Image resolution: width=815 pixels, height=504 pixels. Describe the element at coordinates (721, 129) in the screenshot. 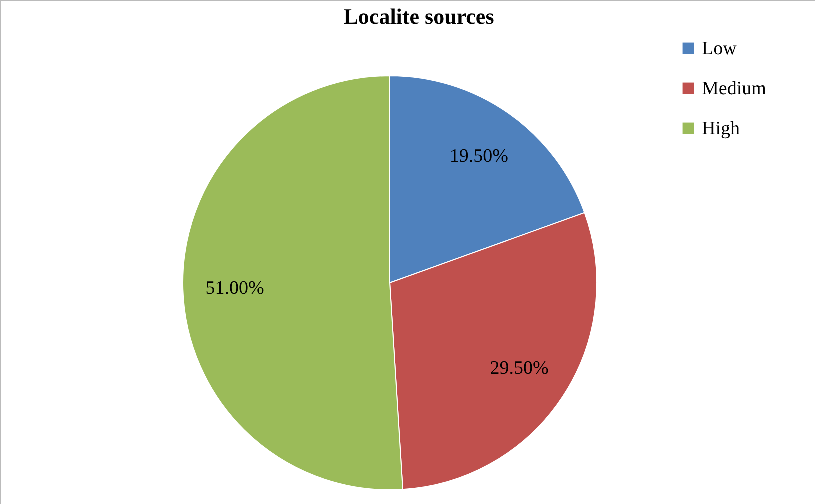

I see `legend-label: High` at that location.